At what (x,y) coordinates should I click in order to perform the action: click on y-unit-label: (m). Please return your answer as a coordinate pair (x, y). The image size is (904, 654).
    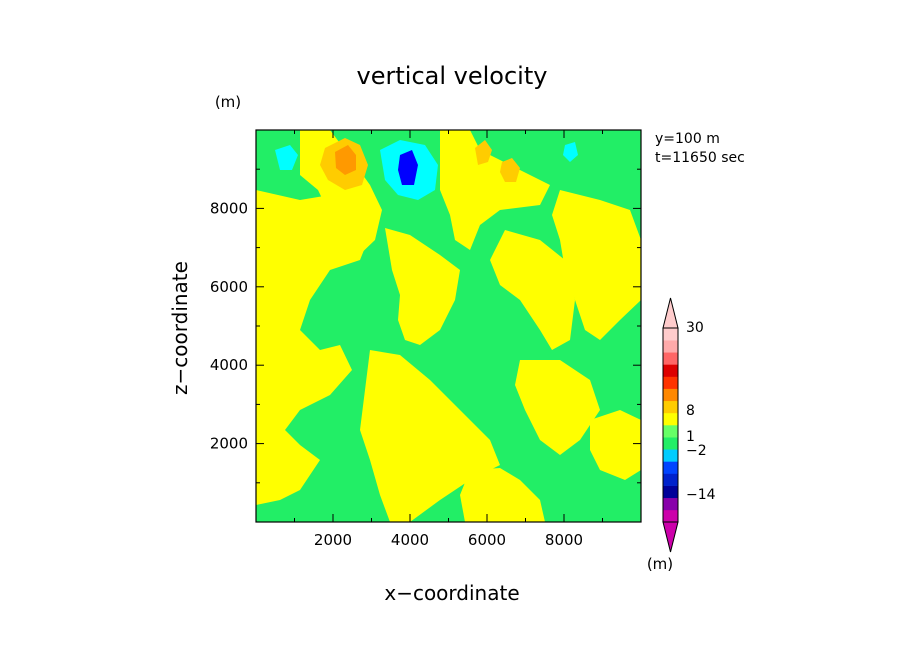
    Looking at the image, I should click on (228, 102).